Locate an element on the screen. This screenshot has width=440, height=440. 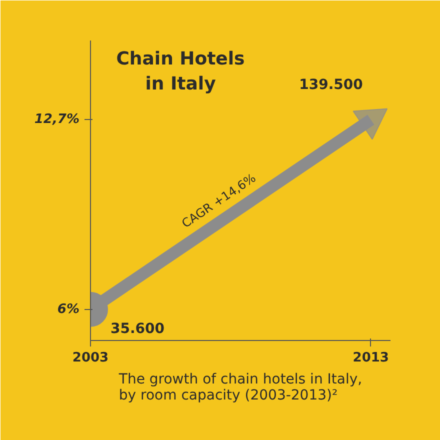
y-tick-label: 12,7% is located at coordinates (57, 120).